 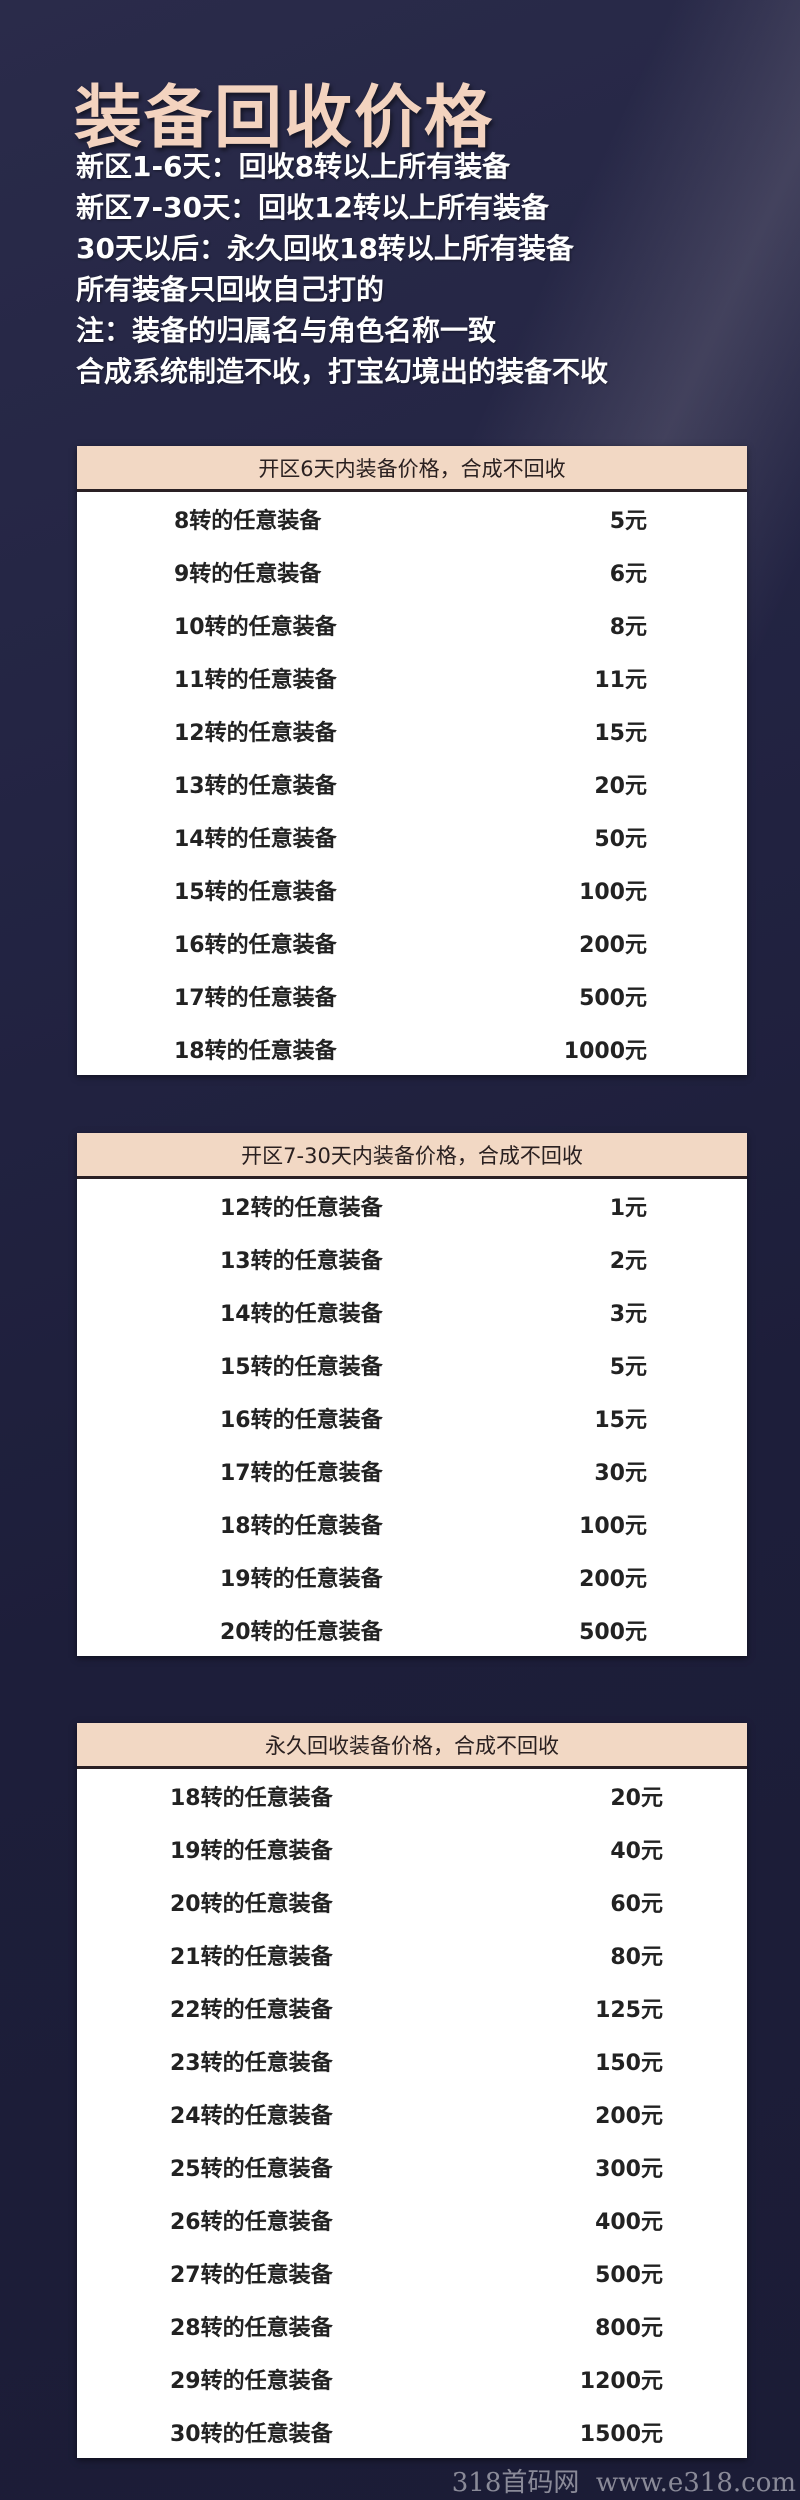 I want to click on item-price: 50元, so click(x=620, y=839).